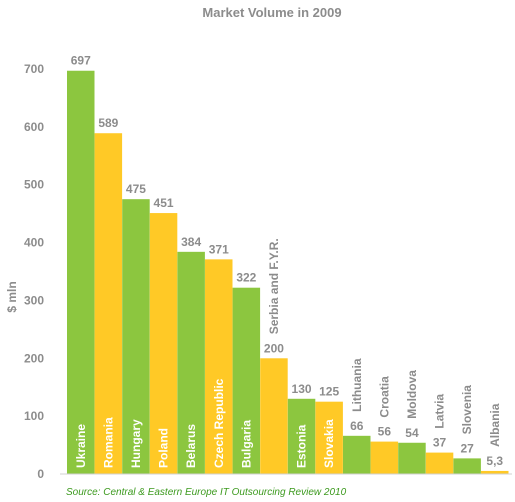 The height and width of the screenshot is (502, 515). What do you see at coordinates (440, 411) in the screenshot?
I see `category-label: Latvia` at bounding box center [440, 411].